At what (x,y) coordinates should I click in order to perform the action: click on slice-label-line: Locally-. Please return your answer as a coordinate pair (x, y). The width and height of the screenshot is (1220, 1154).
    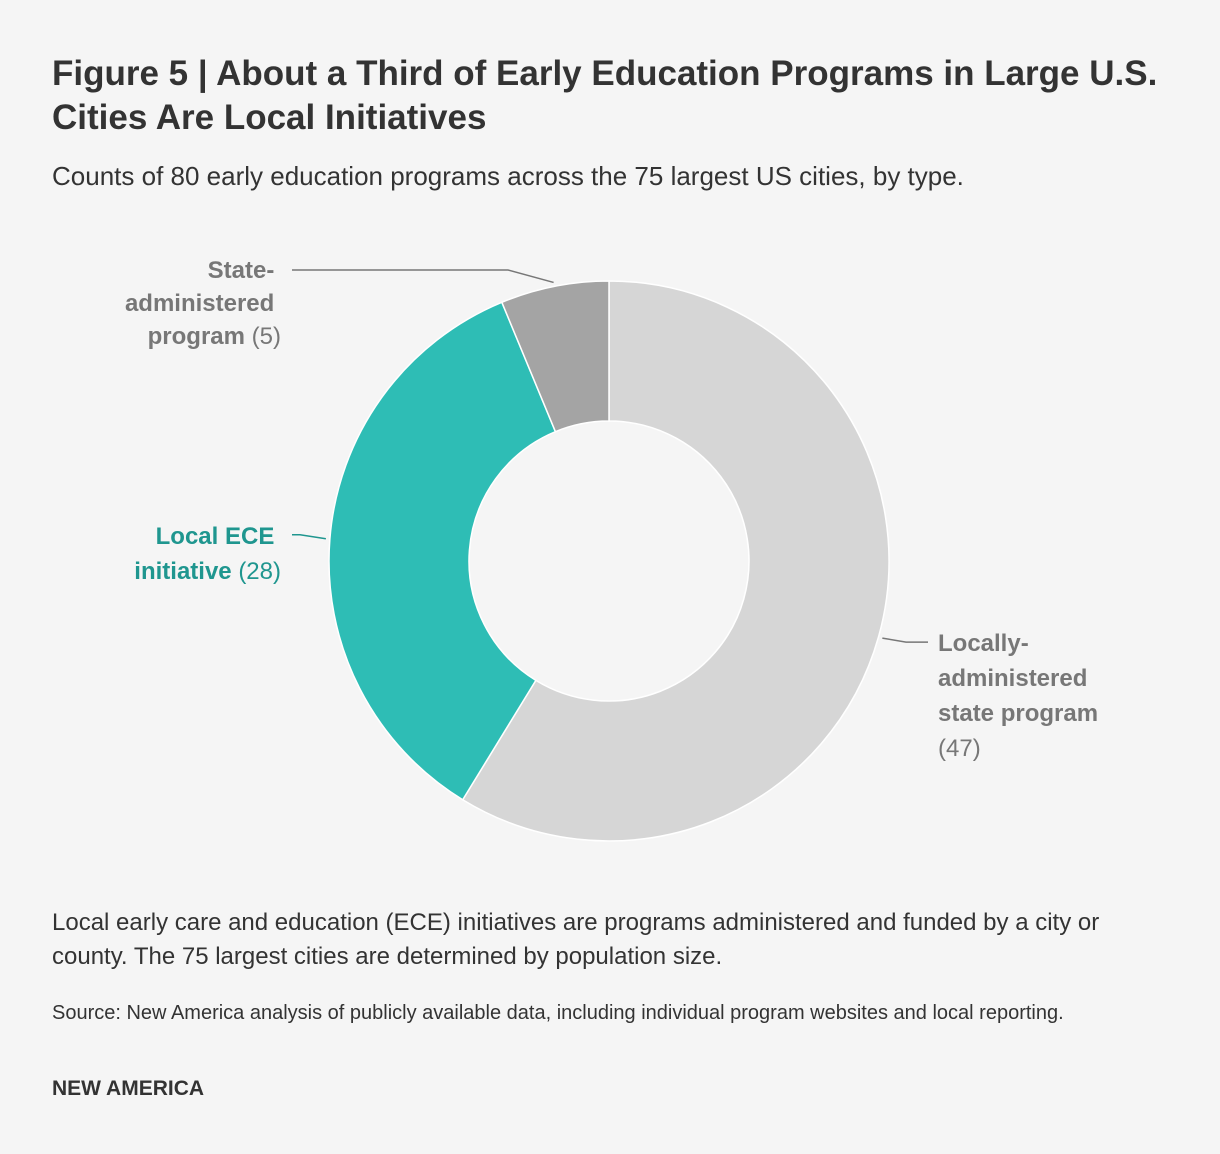
    Looking at the image, I should click on (983, 643).